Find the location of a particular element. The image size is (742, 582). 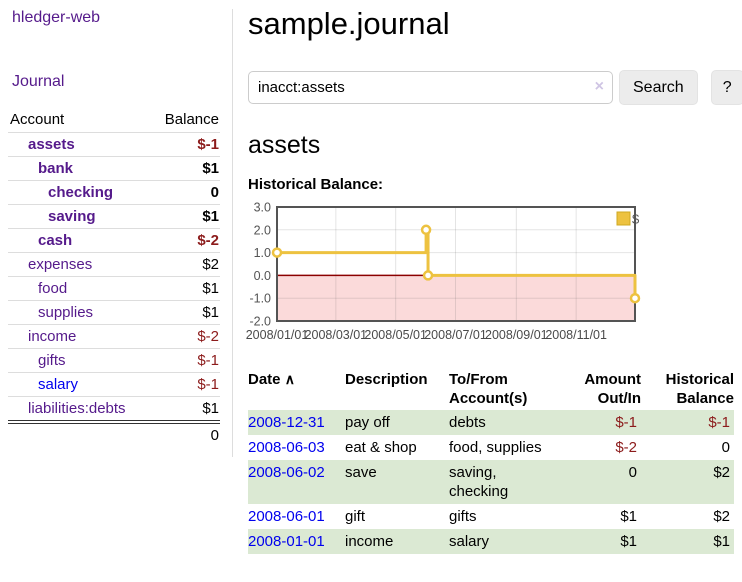

x-axis-tick-label: 2008/01/01 is located at coordinates (277, 335).